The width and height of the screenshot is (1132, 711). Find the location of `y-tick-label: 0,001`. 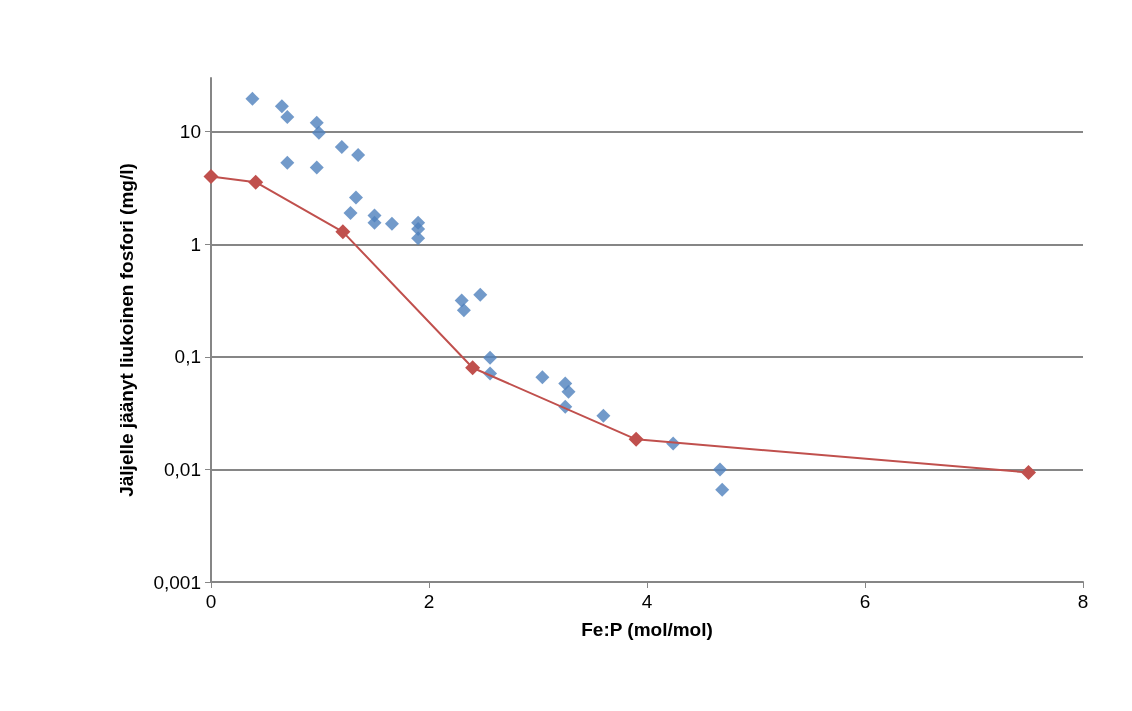

y-tick-label: 0,001 is located at coordinates (177, 582).